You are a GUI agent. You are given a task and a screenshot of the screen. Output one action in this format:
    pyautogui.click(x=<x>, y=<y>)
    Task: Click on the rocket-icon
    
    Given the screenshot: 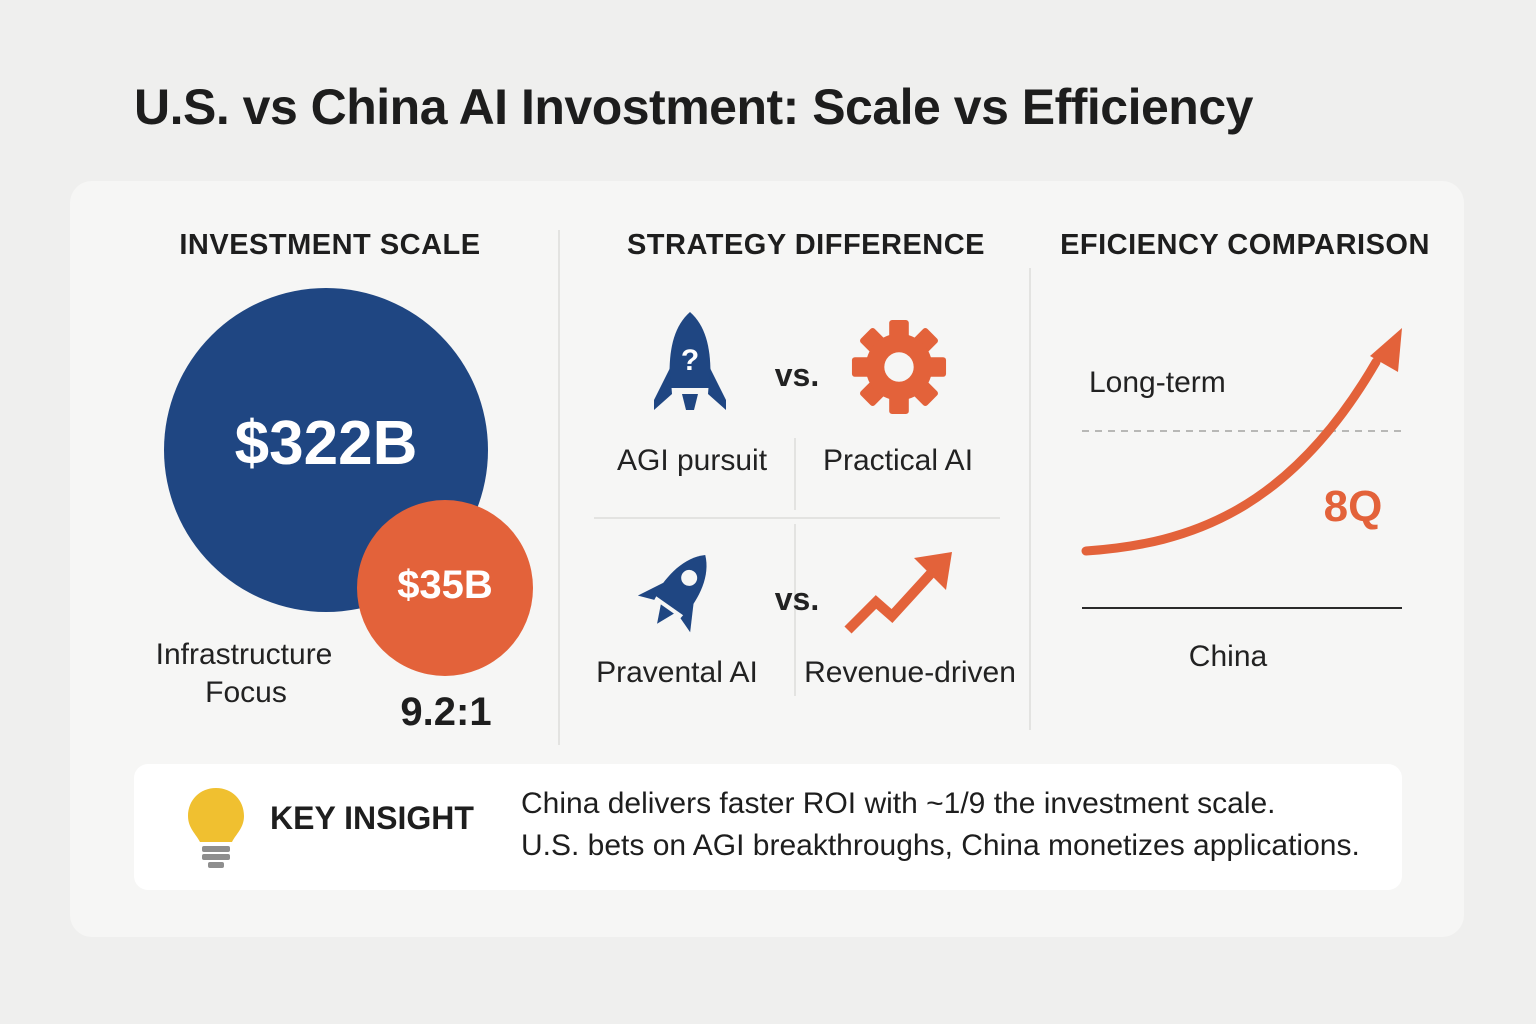 What is the action you would take?
    pyautogui.click(x=672, y=593)
    